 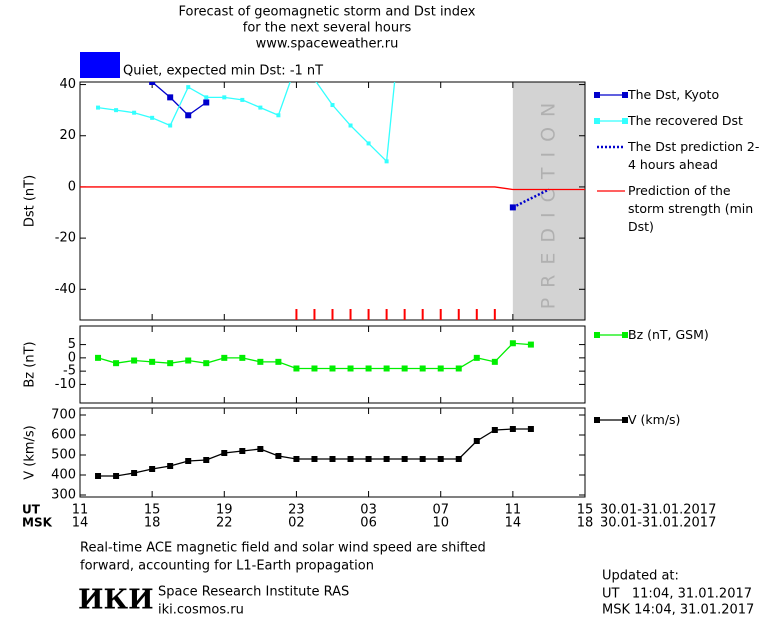 I want to click on updated: MSK 14:04, 31.01.2017, so click(x=678, y=610).